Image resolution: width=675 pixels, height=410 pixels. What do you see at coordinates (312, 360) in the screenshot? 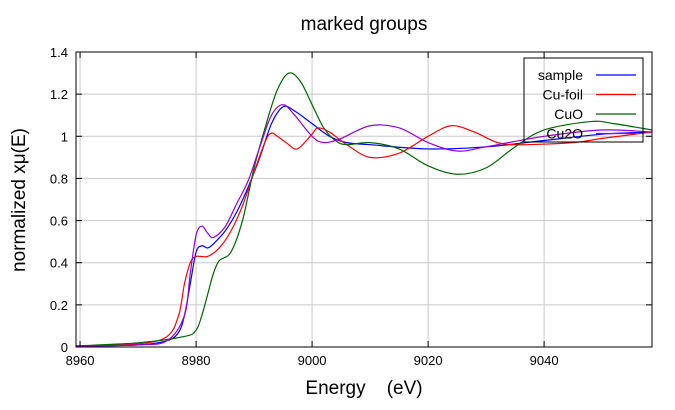
I see `x-tick-label: 9000` at bounding box center [312, 360].